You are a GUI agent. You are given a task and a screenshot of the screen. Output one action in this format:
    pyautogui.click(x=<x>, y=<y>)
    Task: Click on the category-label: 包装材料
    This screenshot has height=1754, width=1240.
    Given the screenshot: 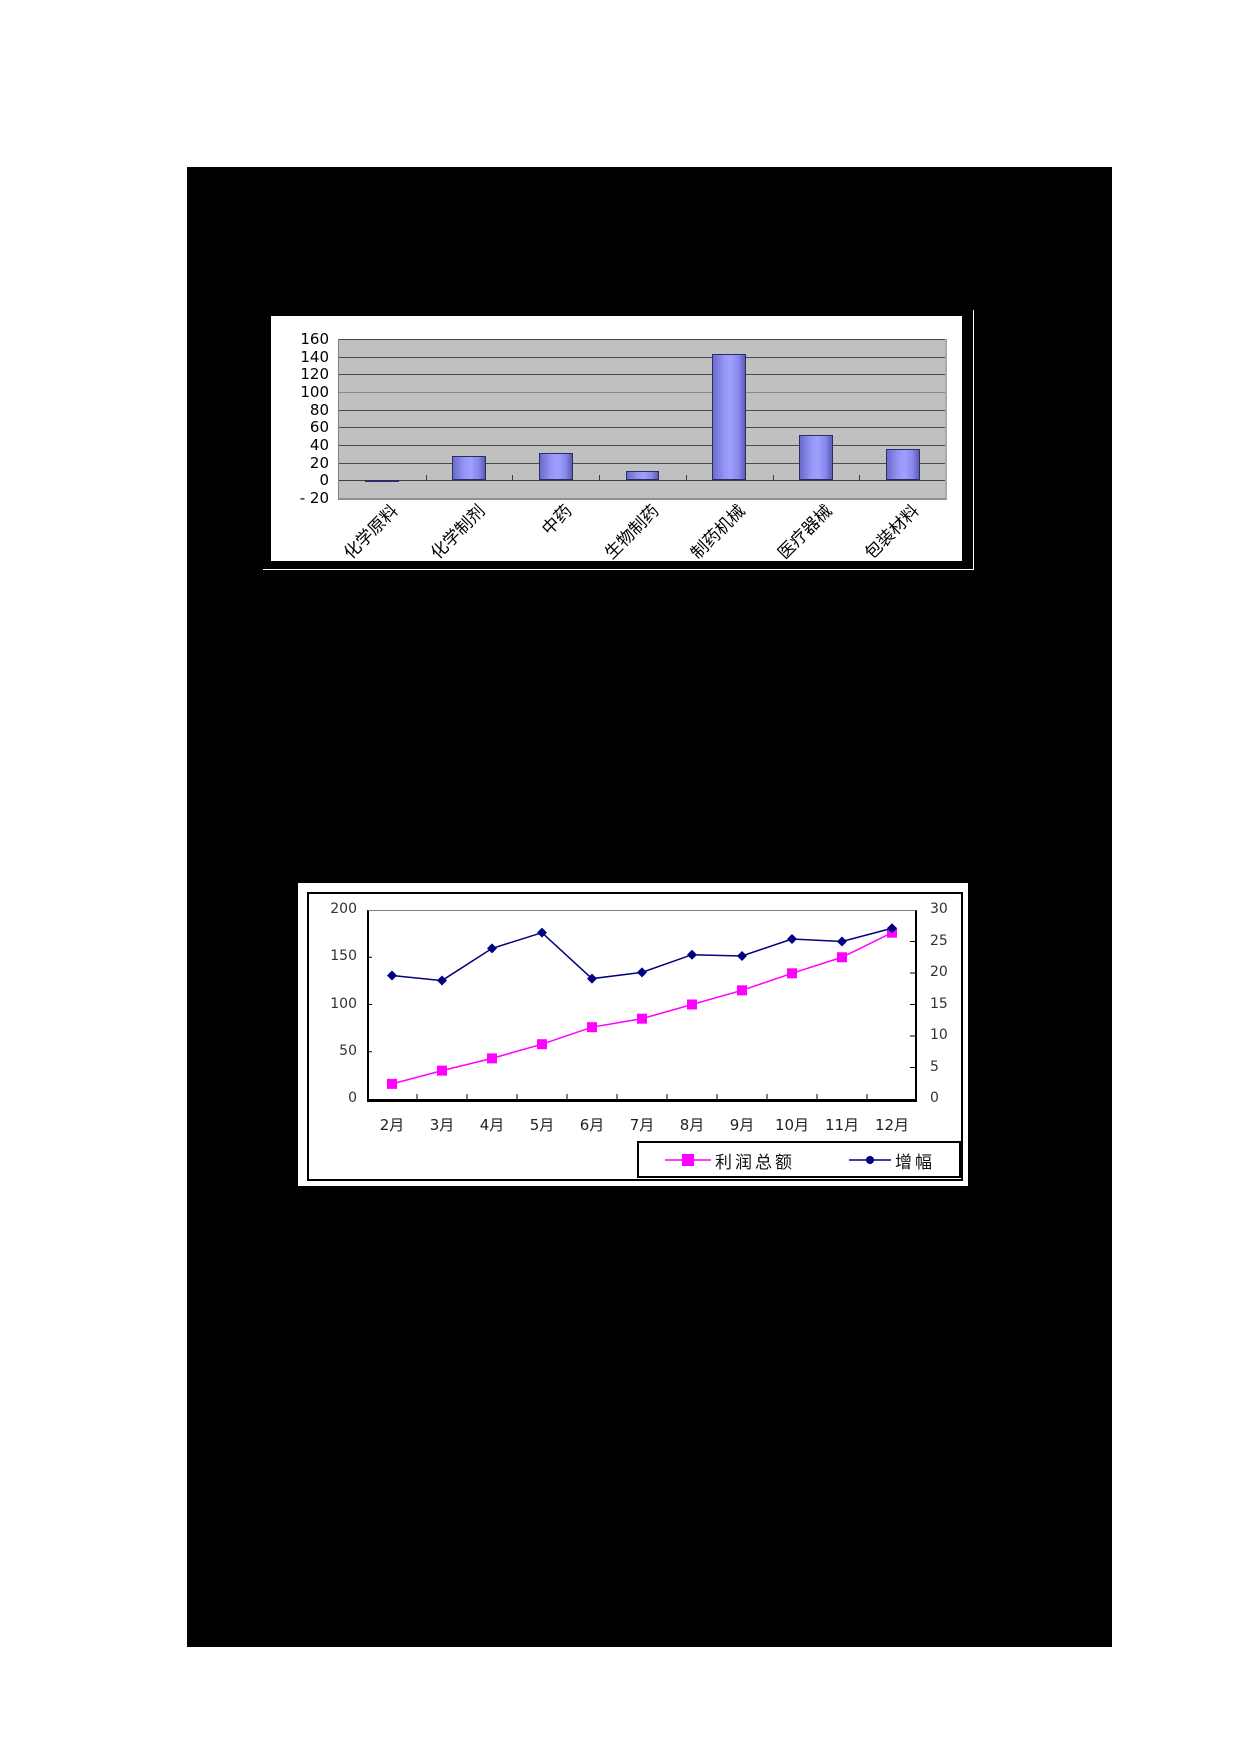 What is the action you would take?
    pyautogui.click(x=892, y=532)
    